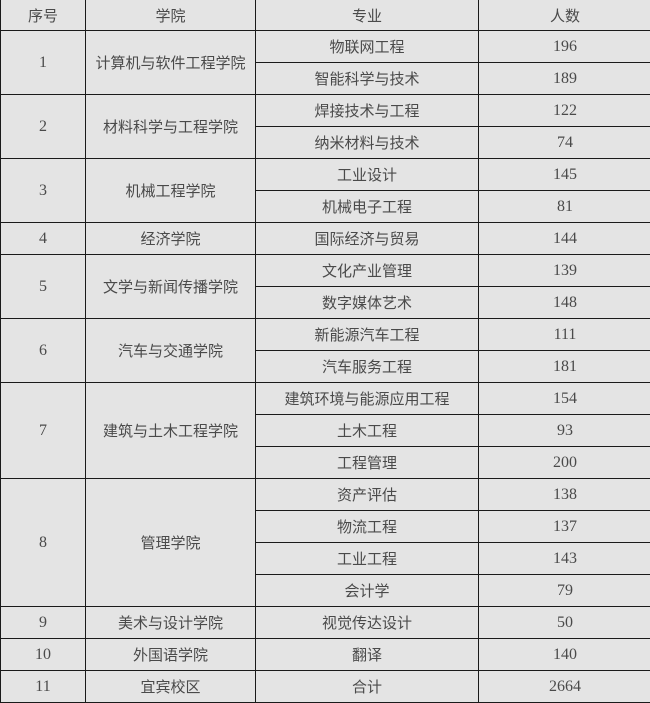 This screenshot has width=650, height=703. What do you see at coordinates (367, 399) in the screenshot?
I see `major-cell: 建筑环境与能源应用工程` at bounding box center [367, 399].